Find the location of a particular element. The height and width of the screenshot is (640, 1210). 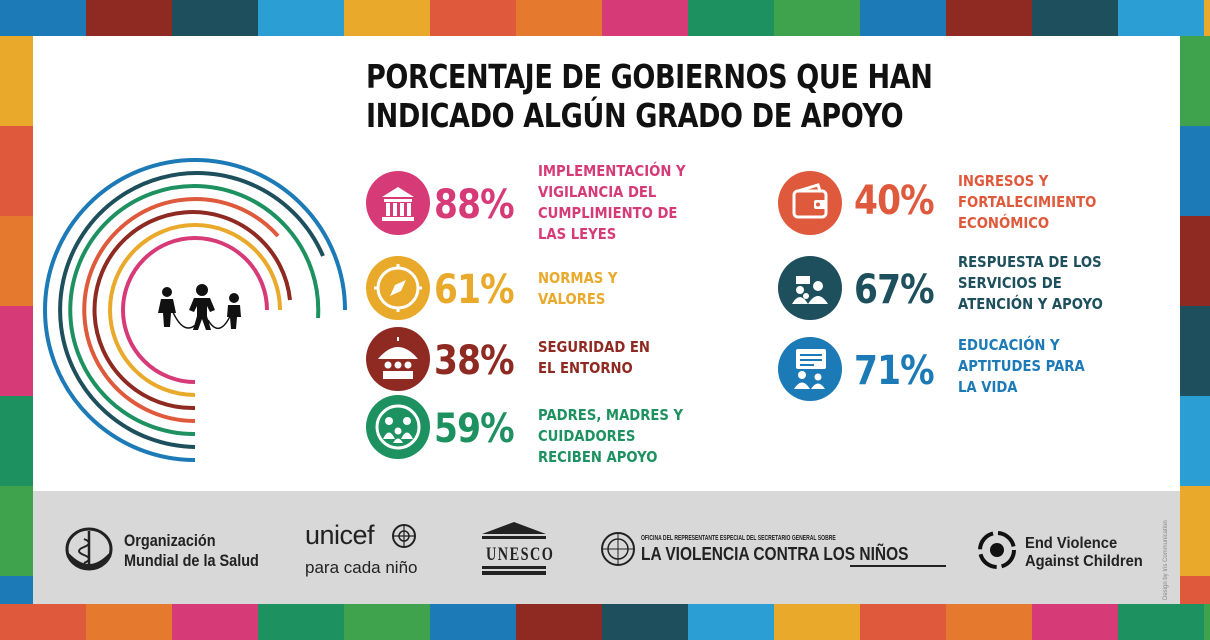

stat-percent: 71% is located at coordinates (894, 371).